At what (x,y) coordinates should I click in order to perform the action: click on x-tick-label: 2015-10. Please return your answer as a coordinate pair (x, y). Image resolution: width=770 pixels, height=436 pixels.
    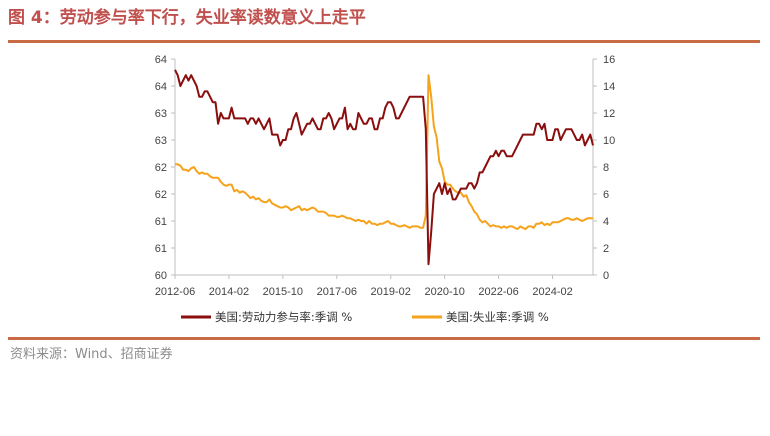
    Looking at the image, I should click on (283, 292).